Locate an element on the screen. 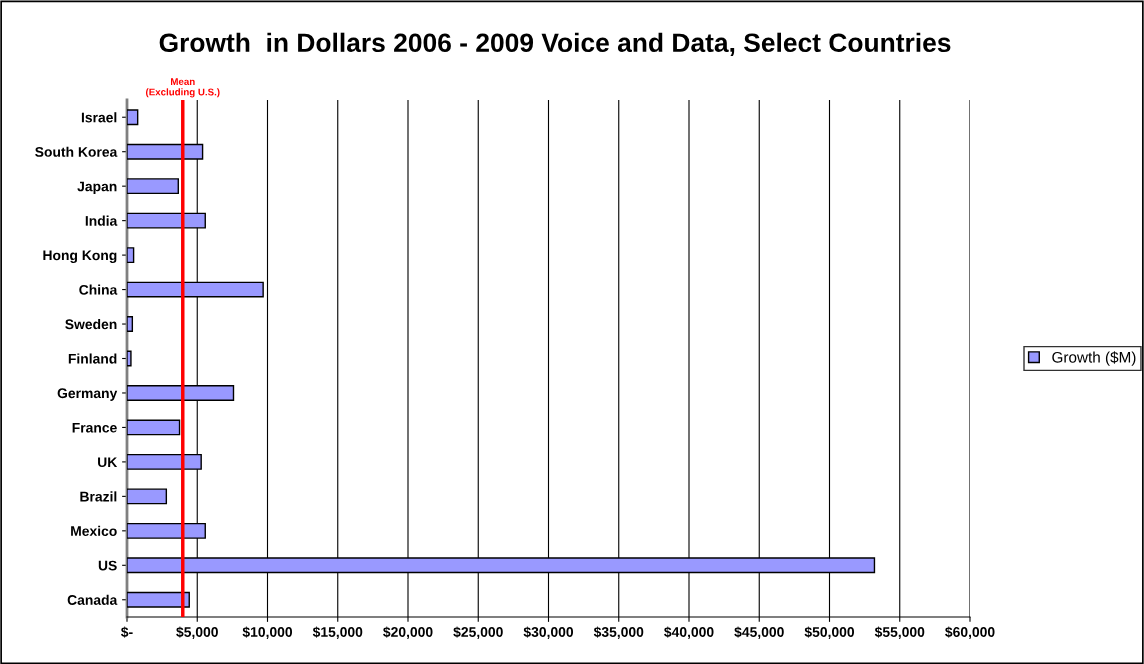 The width and height of the screenshot is (1144, 664). x-tick-label: $30,000 is located at coordinates (548, 632).